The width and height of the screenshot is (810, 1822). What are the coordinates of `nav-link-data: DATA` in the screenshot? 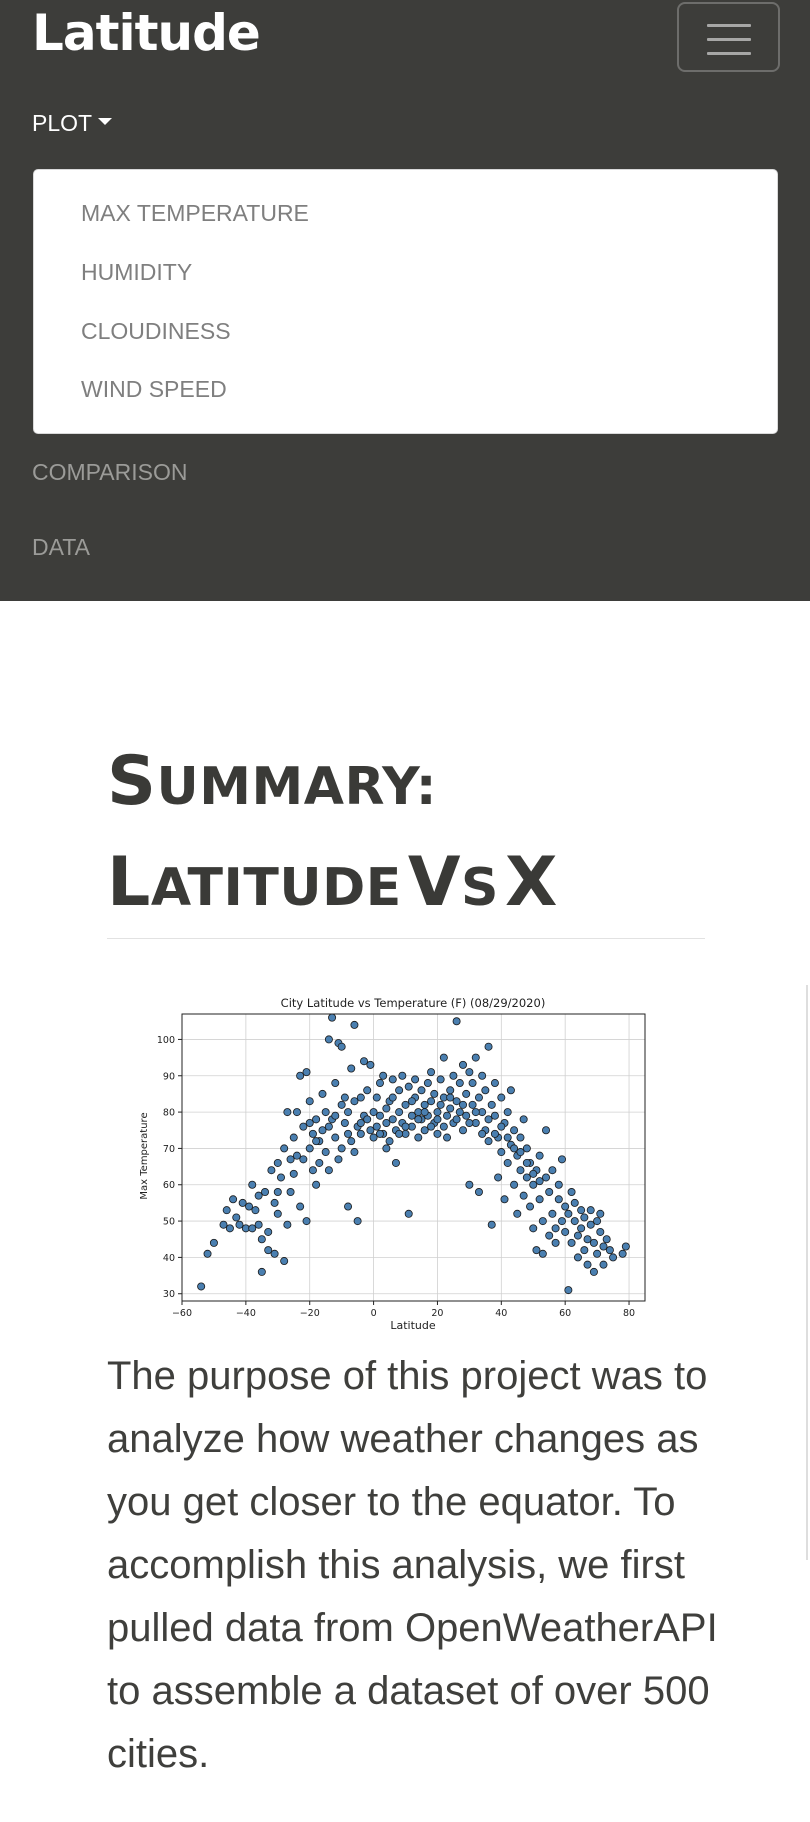 It's located at (61, 547).